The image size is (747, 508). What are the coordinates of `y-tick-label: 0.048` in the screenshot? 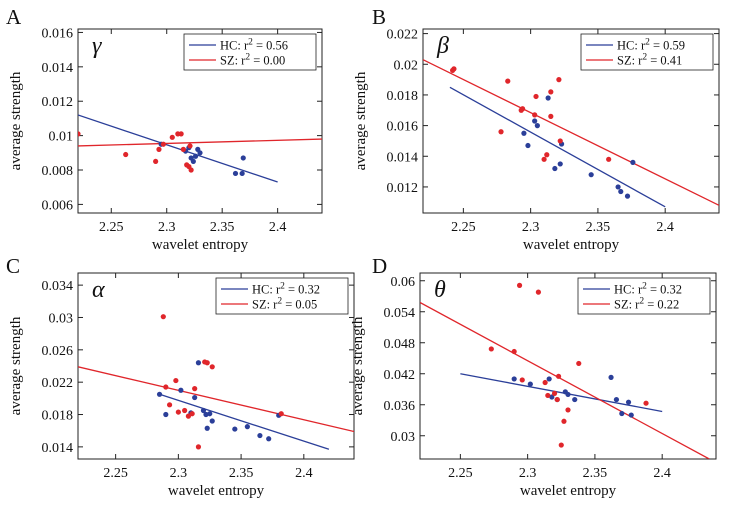 It's located at (400, 344).